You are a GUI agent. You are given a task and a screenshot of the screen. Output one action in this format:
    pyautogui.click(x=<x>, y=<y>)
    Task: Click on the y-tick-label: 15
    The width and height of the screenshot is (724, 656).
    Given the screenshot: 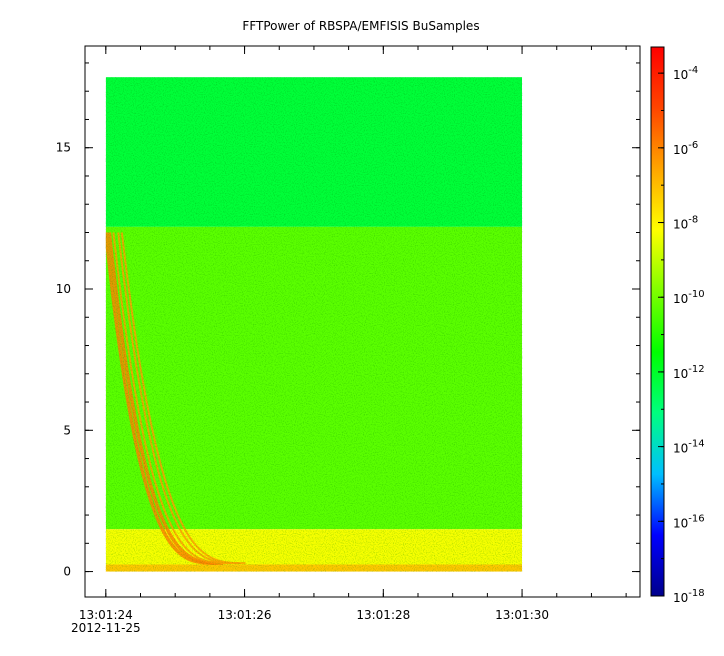 What is the action you would take?
    pyautogui.click(x=63, y=148)
    